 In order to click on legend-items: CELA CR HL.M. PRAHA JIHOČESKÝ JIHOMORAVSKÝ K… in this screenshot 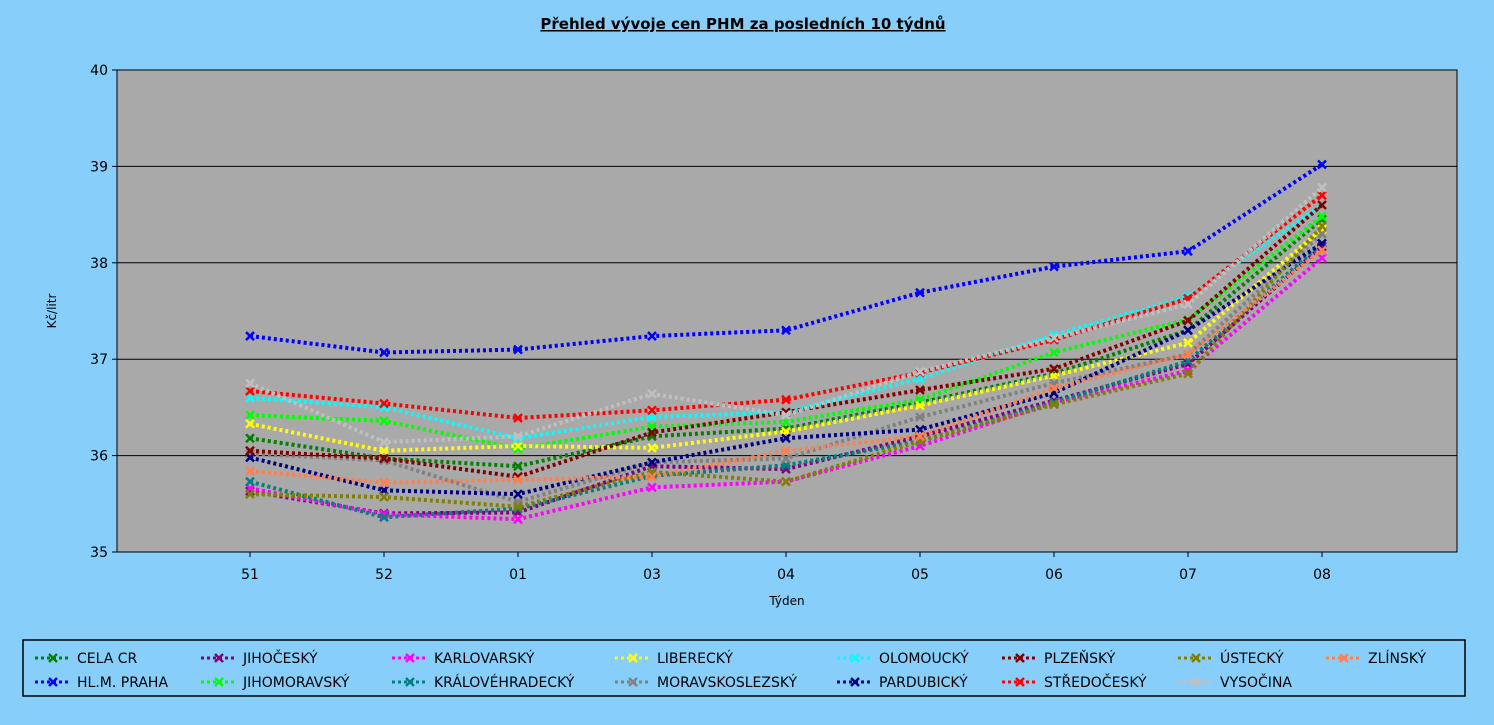, I will do `click(731, 670)`.